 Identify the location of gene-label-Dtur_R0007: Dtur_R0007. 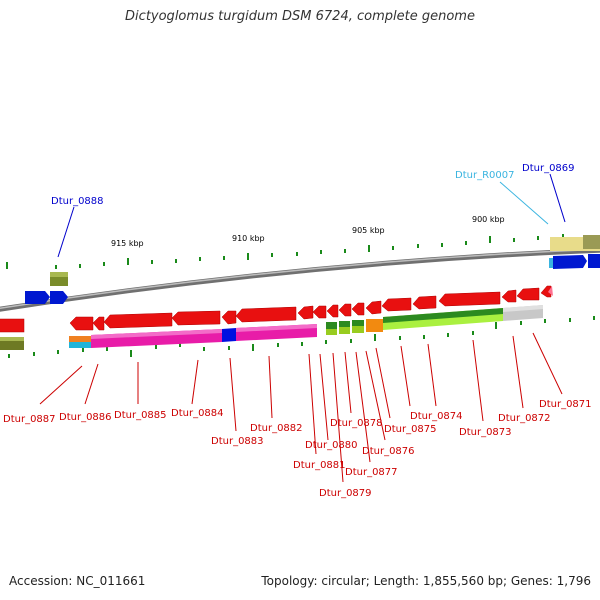
(484, 175).